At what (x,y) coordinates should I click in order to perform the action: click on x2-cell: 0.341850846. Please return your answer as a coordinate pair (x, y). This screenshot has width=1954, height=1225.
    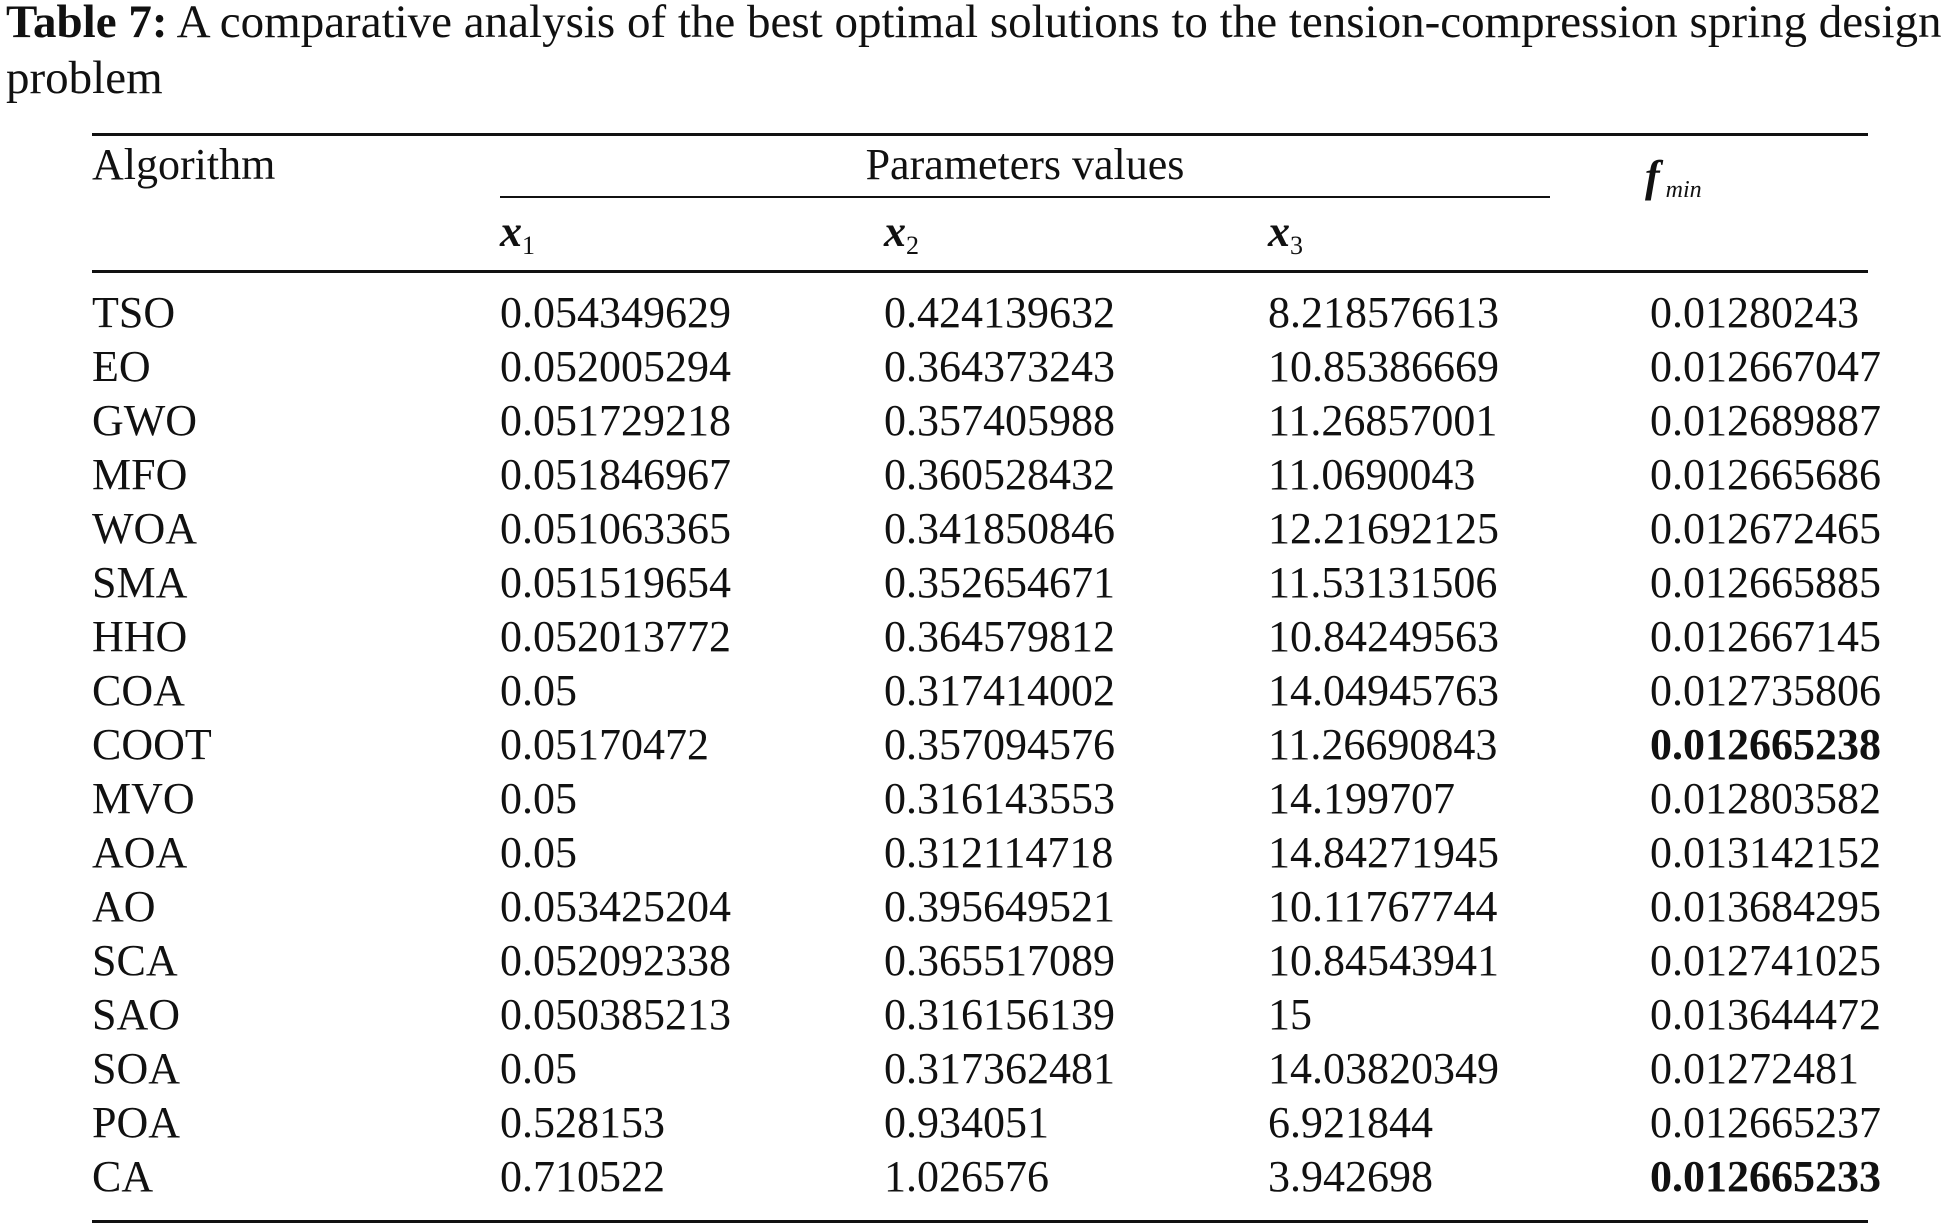
    Looking at the image, I should click on (999, 528).